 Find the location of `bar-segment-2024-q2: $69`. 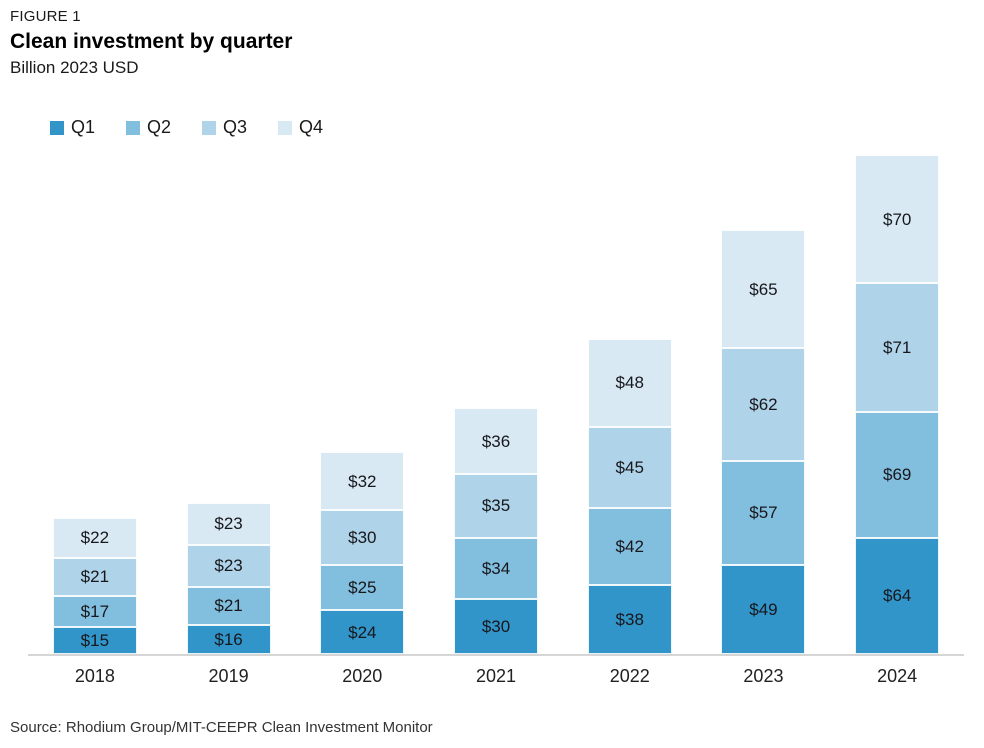

bar-segment-2024-q2: $69 is located at coordinates (897, 474).